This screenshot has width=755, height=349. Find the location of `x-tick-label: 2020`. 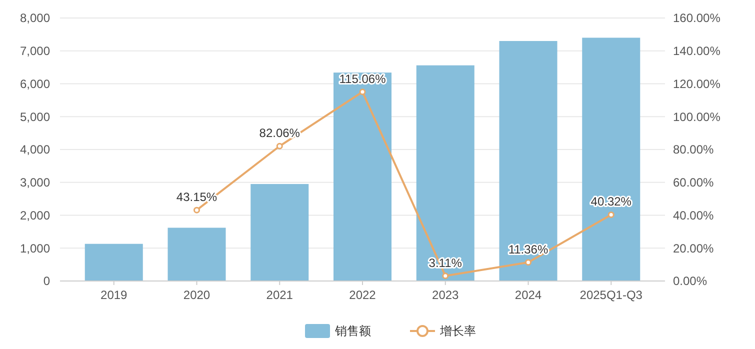

x-tick-label: 2020 is located at coordinates (196, 295).